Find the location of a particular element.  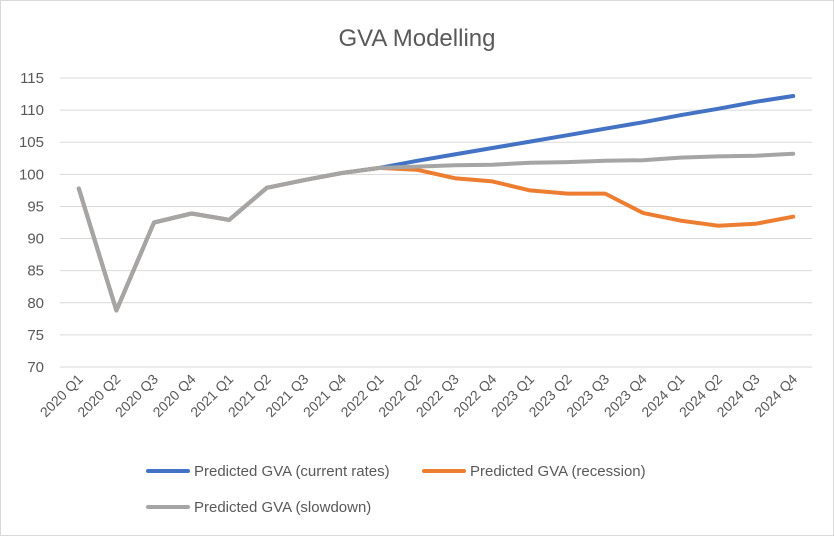

y-tick-label: 85 is located at coordinates (35, 271).